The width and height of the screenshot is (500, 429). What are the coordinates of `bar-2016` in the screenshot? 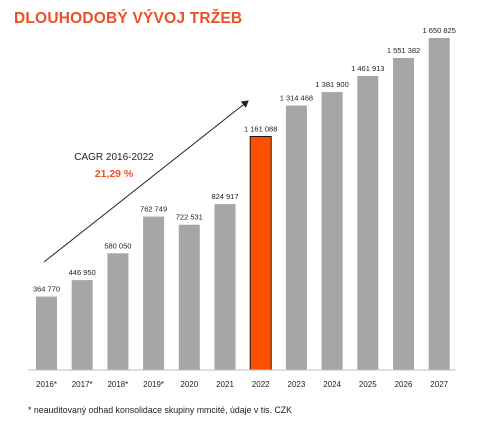 It's located at (46, 333).